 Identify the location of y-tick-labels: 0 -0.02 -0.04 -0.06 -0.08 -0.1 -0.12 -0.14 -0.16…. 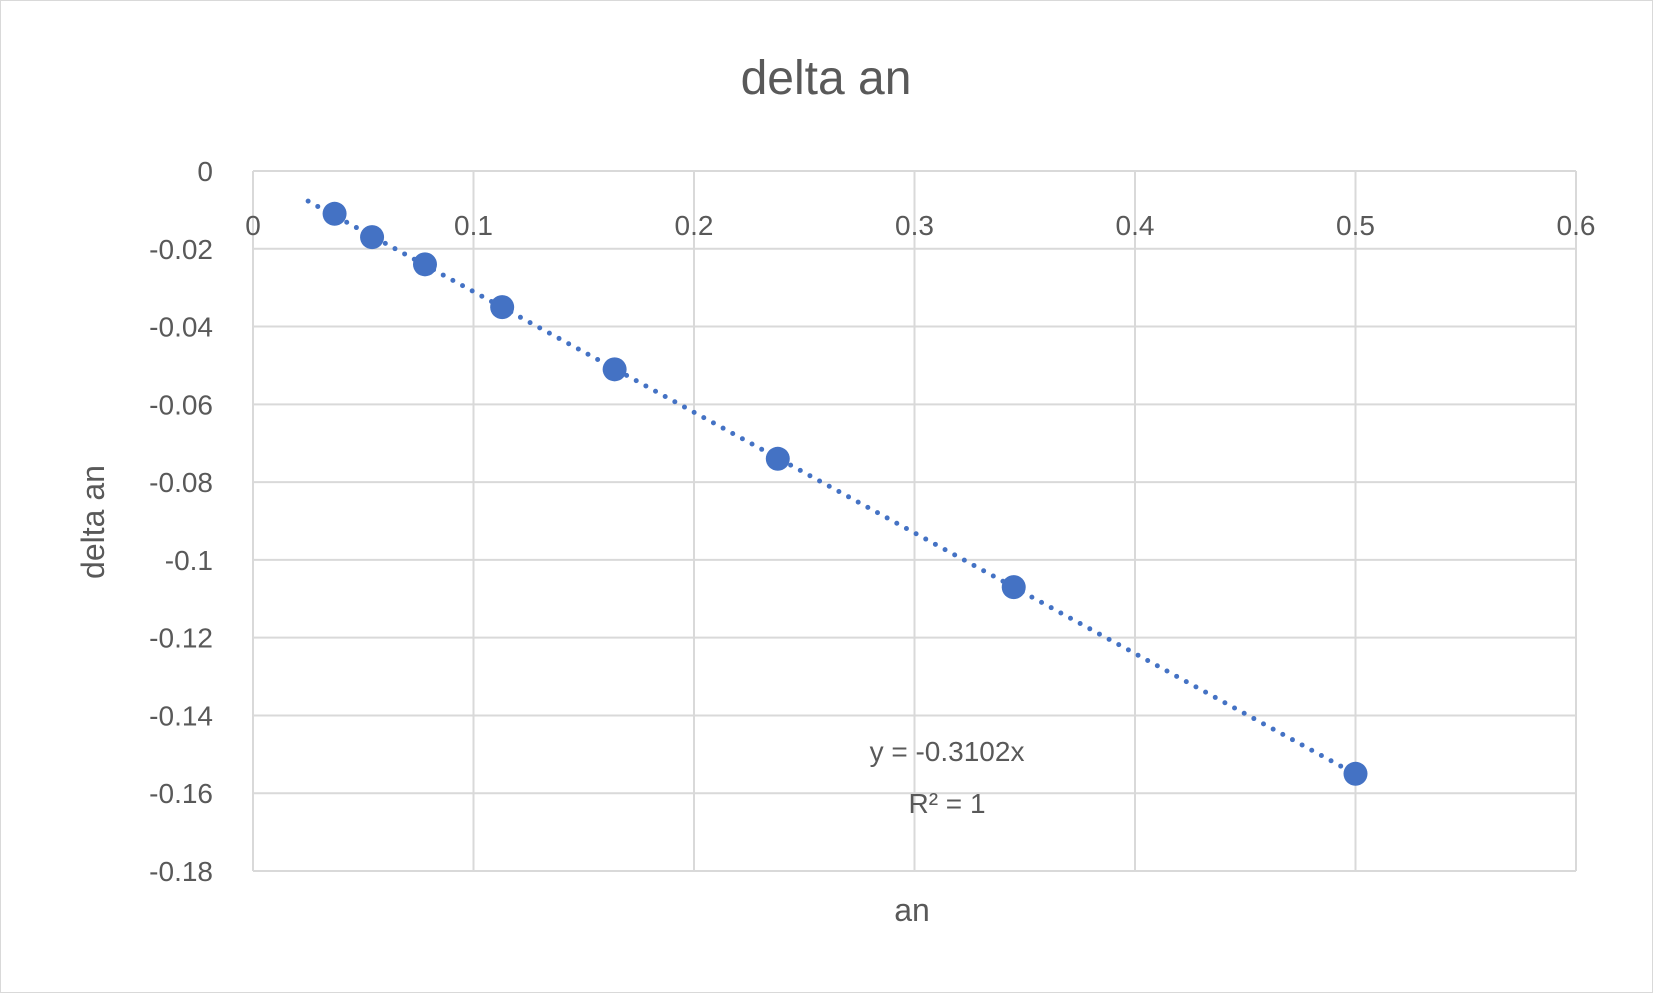
(181, 521).